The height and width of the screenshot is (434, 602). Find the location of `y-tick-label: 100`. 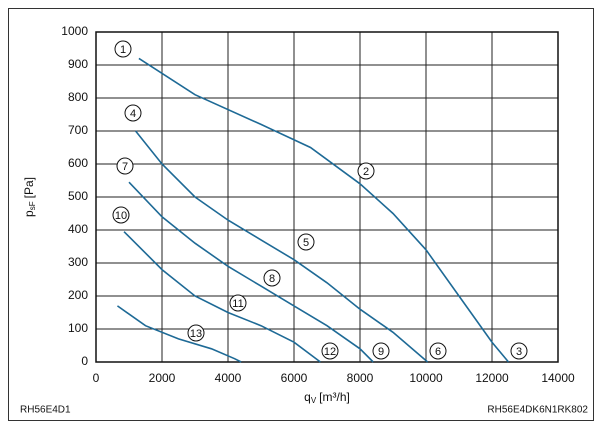

y-tick-label: 100 is located at coordinates (78, 328).